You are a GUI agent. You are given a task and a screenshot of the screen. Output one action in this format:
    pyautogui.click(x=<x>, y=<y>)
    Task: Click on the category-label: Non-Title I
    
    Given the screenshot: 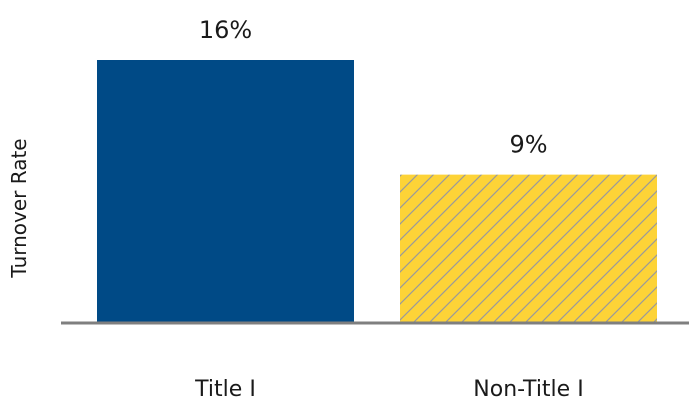 What is the action you would take?
    pyautogui.click(x=528, y=389)
    